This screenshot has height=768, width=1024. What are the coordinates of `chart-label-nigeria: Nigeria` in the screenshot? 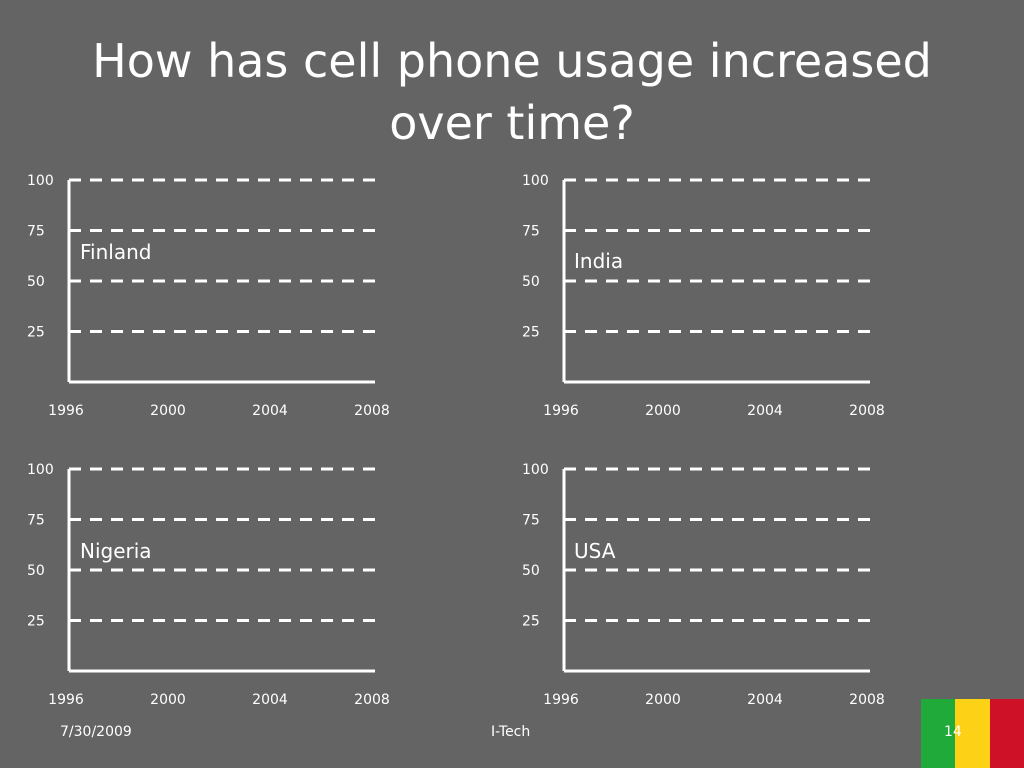 It's located at (116, 551).